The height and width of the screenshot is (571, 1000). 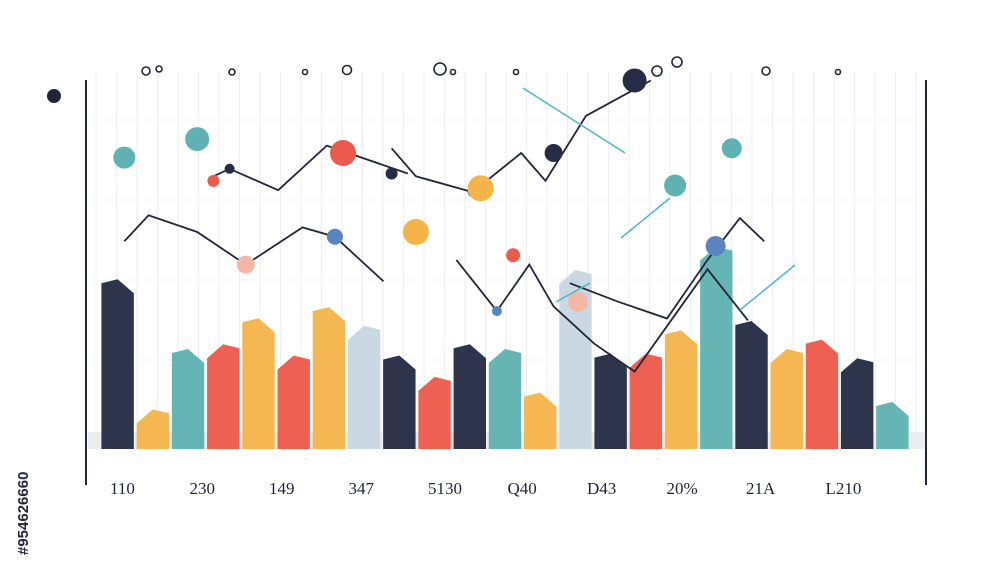 What do you see at coordinates (282, 488) in the screenshot?
I see `x-tick-label: 149` at bounding box center [282, 488].